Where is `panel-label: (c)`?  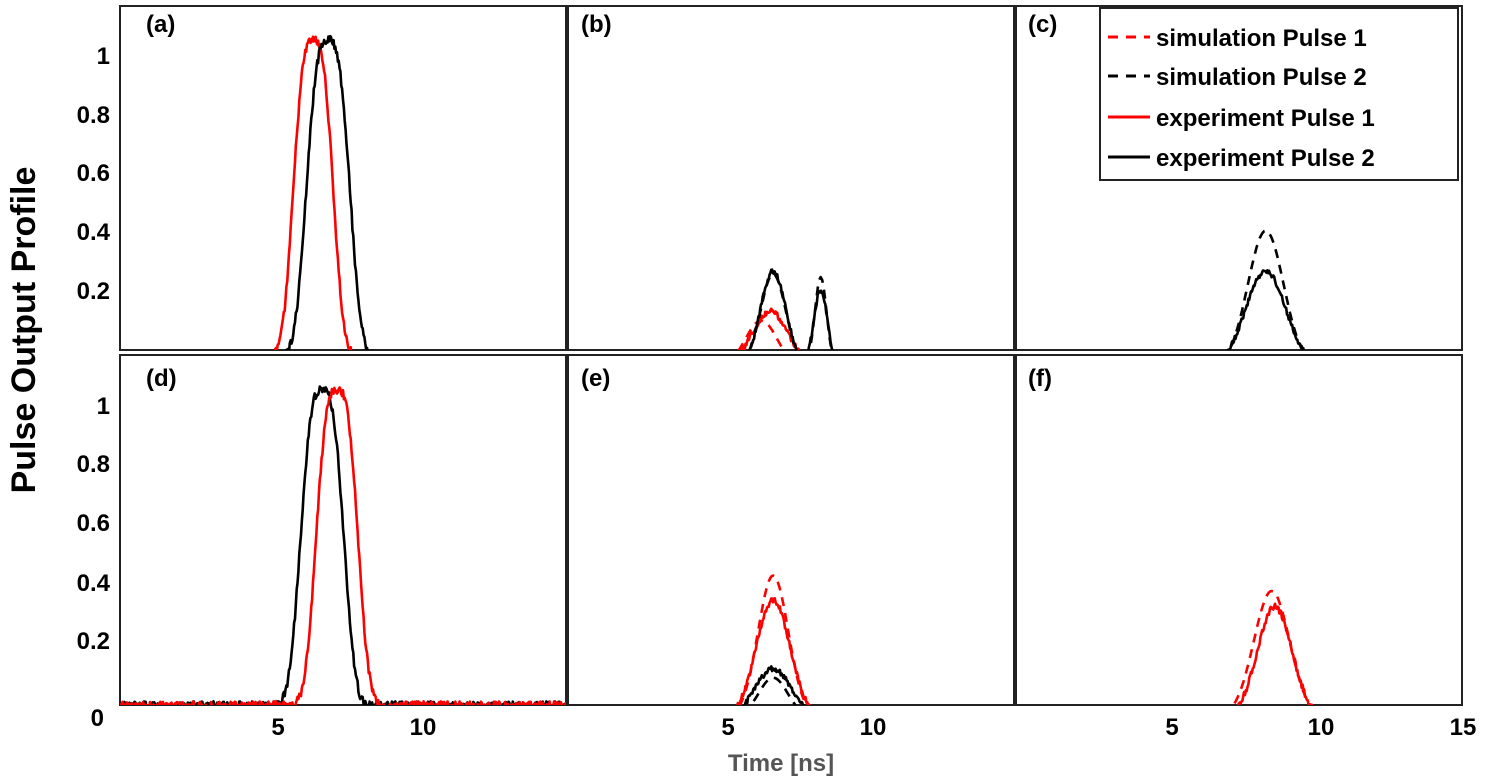
panel-label: (c) is located at coordinates (1042, 24).